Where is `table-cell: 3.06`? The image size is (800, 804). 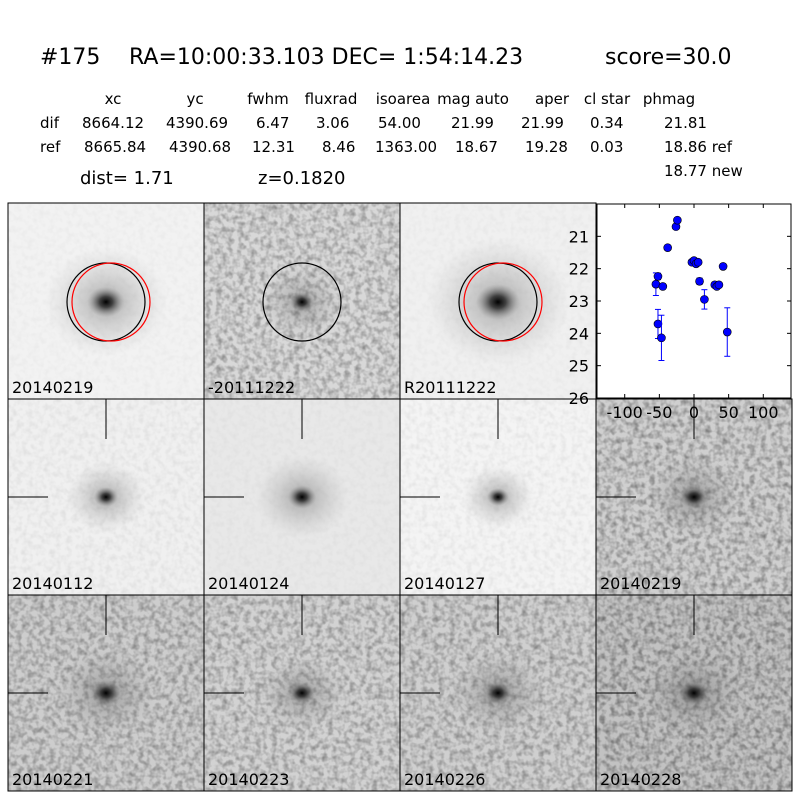
table-cell: 3.06 is located at coordinates (332, 123).